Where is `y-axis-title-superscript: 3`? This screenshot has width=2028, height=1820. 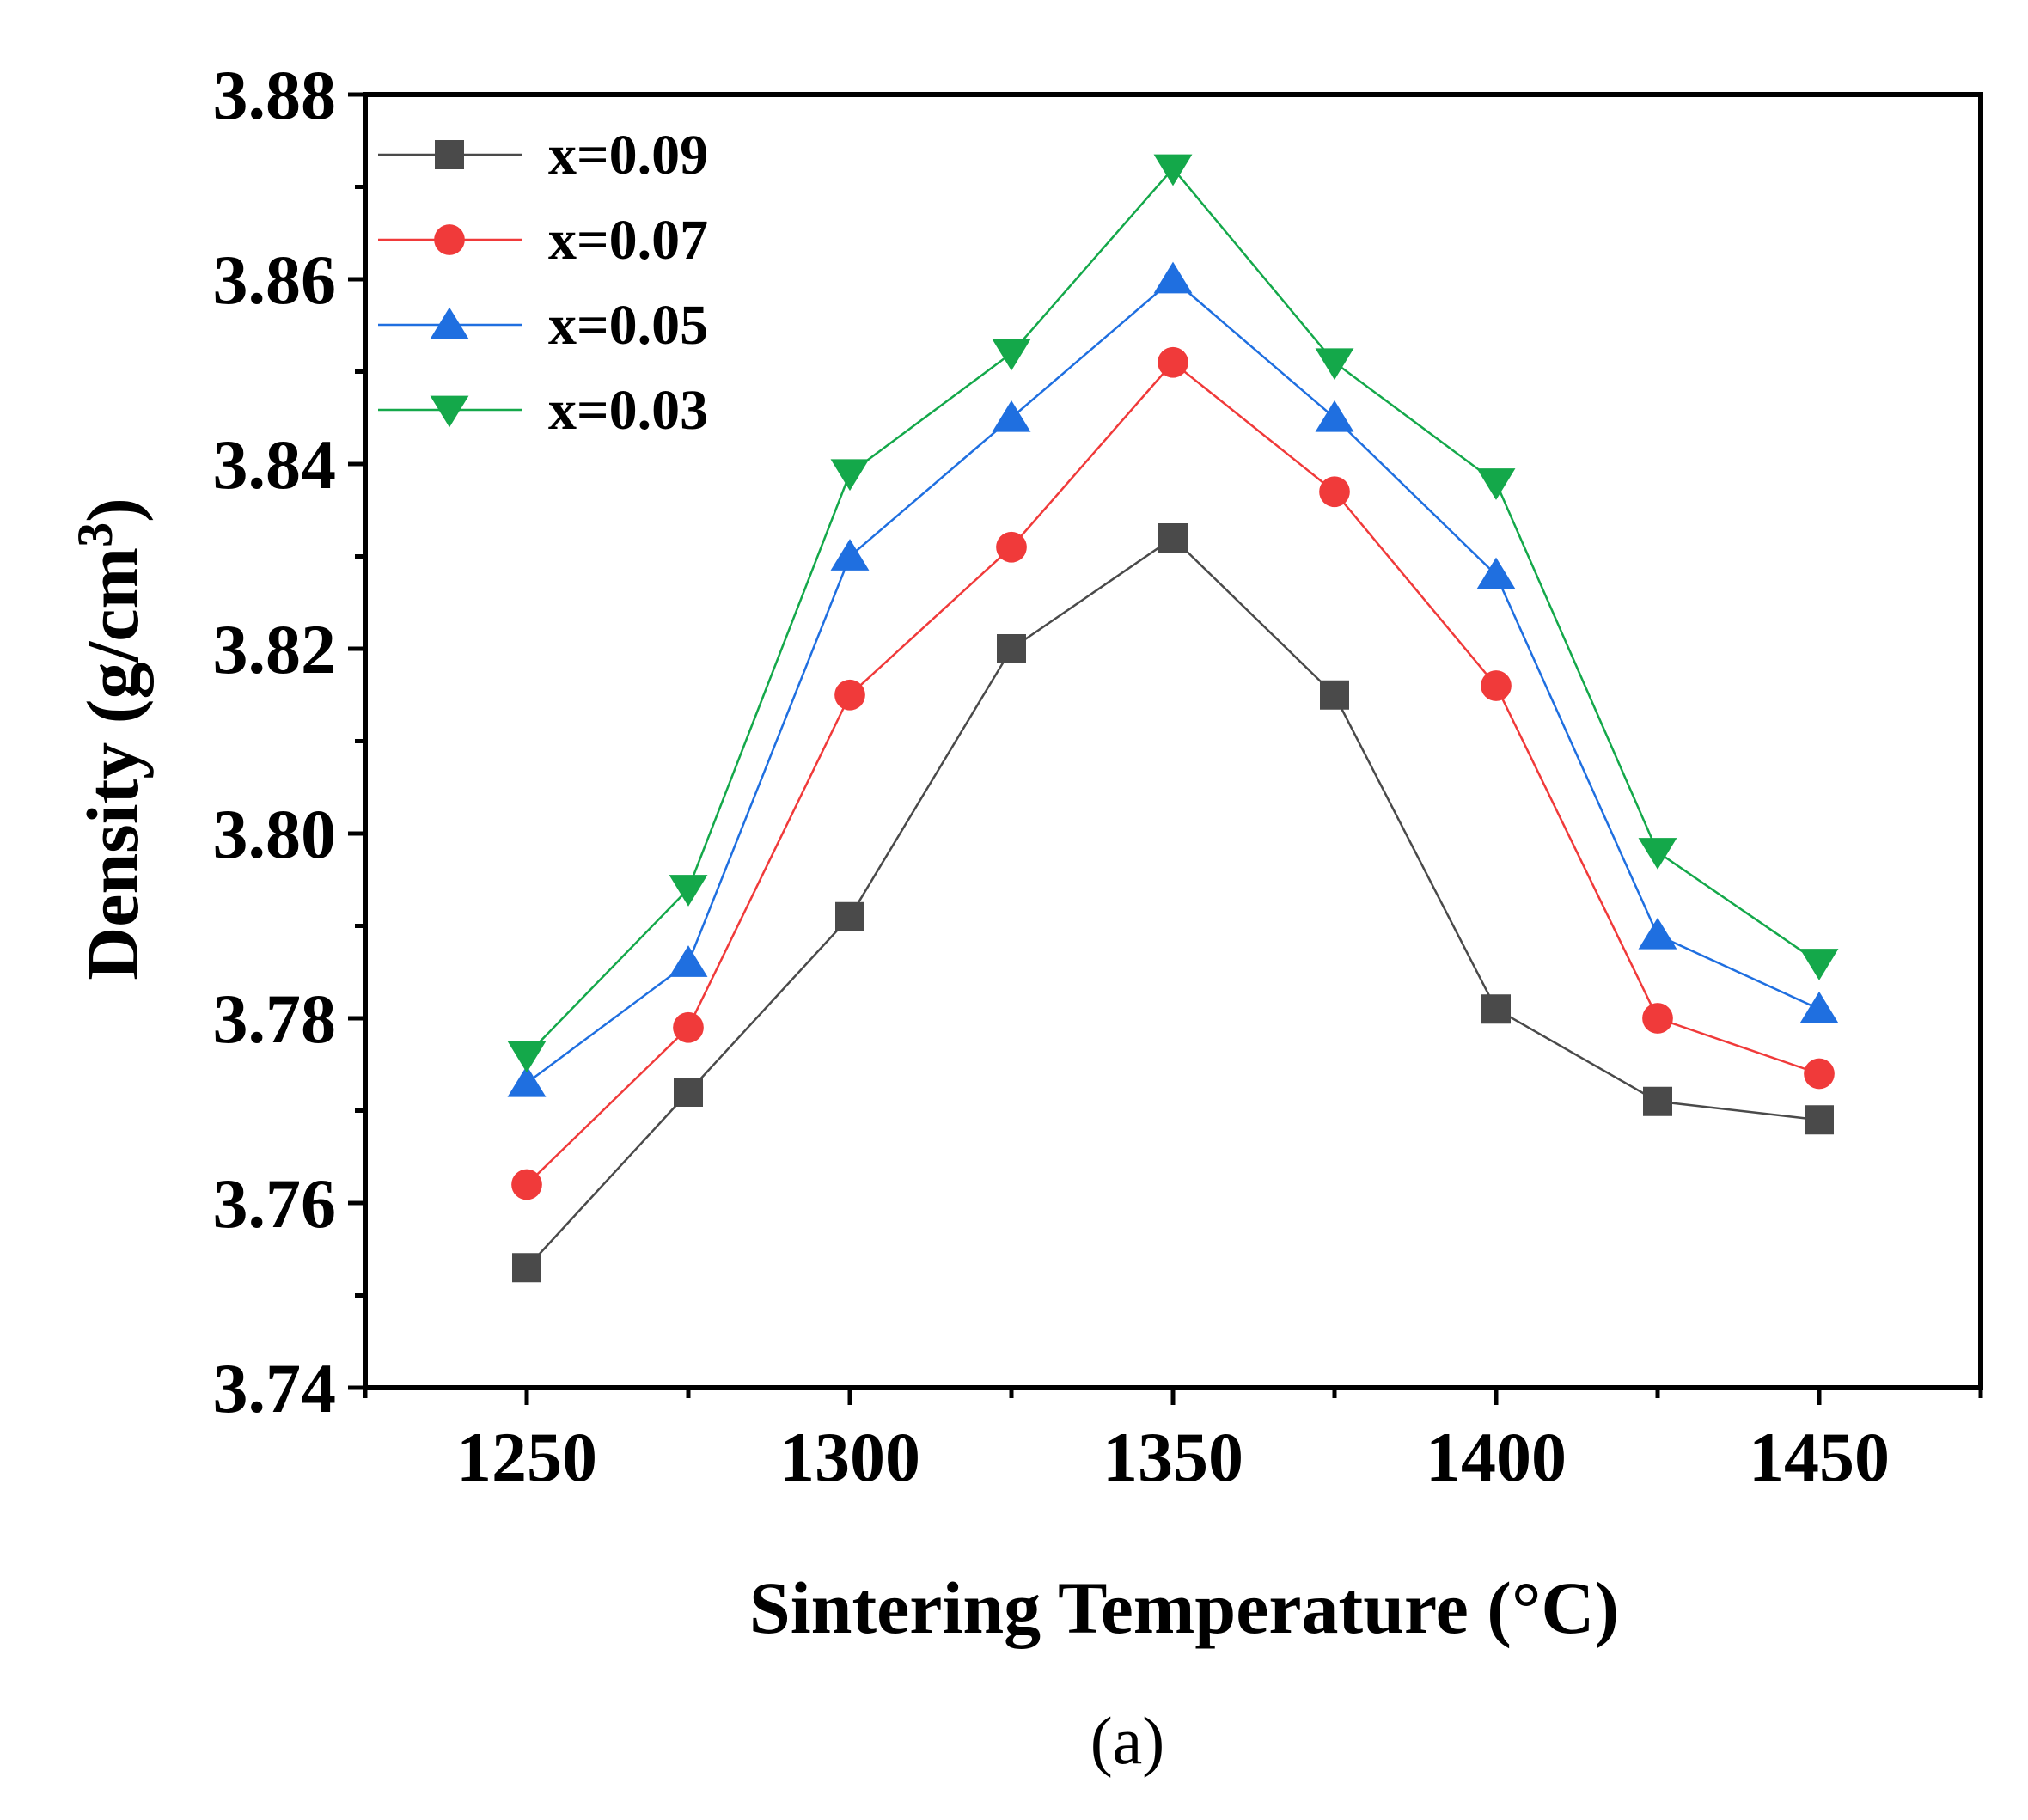
y-axis-title-superscript: 3 is located at coordinates (95, 535).